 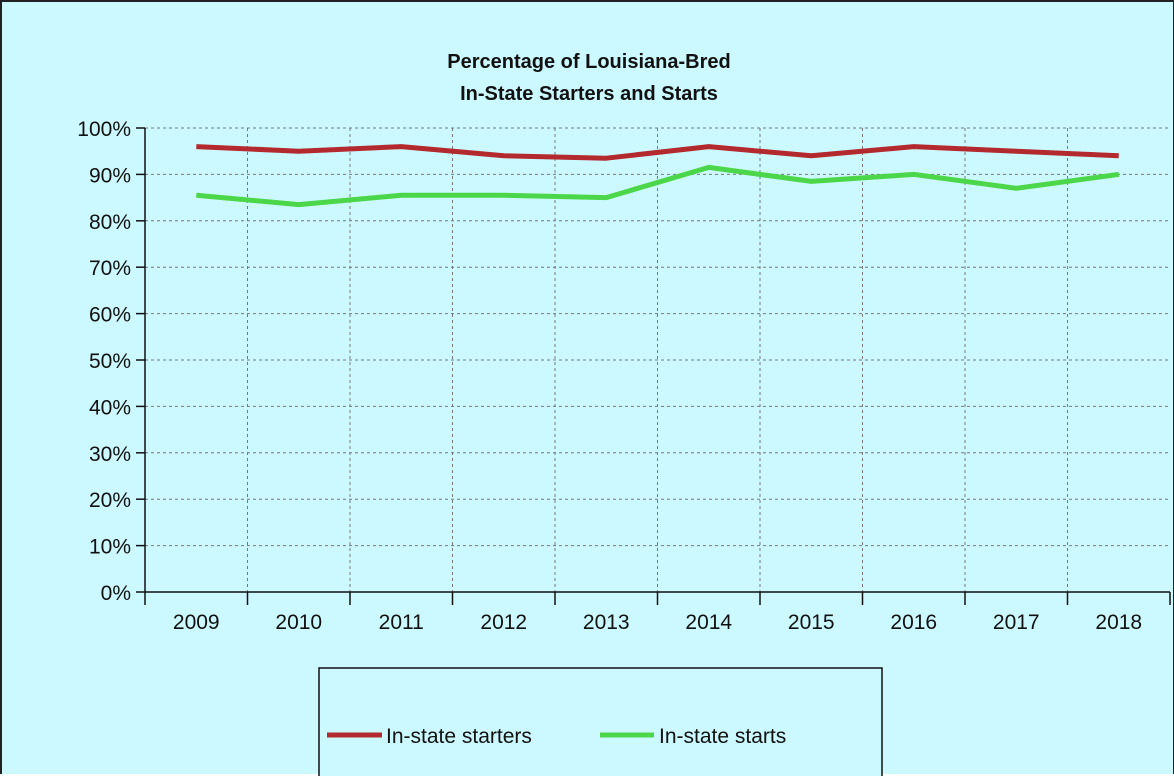 I want to click on y-tick-label: 50%, so click(x=110, y=361).